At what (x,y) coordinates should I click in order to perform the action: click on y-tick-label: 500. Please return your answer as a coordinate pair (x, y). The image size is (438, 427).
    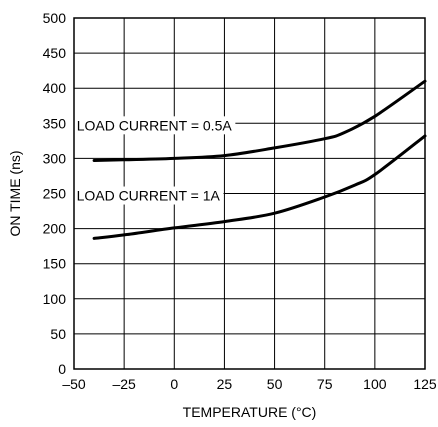
    Looking at the image, I should click on (55, 18).